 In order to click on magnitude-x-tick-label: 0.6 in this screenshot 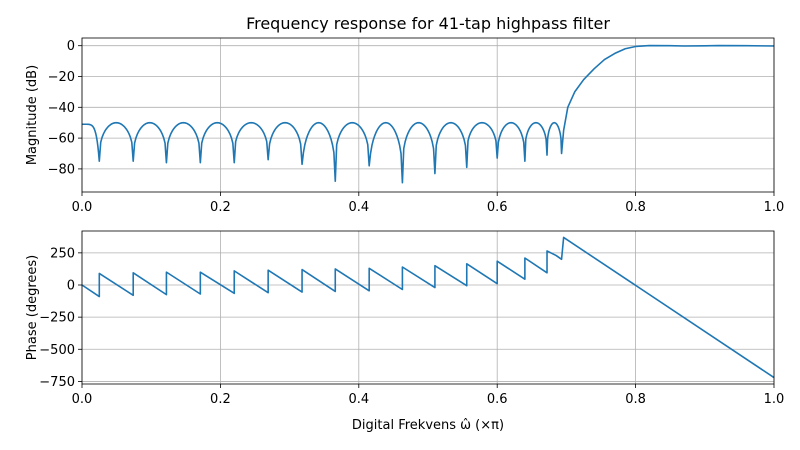, I will do `click(497, 207)`.